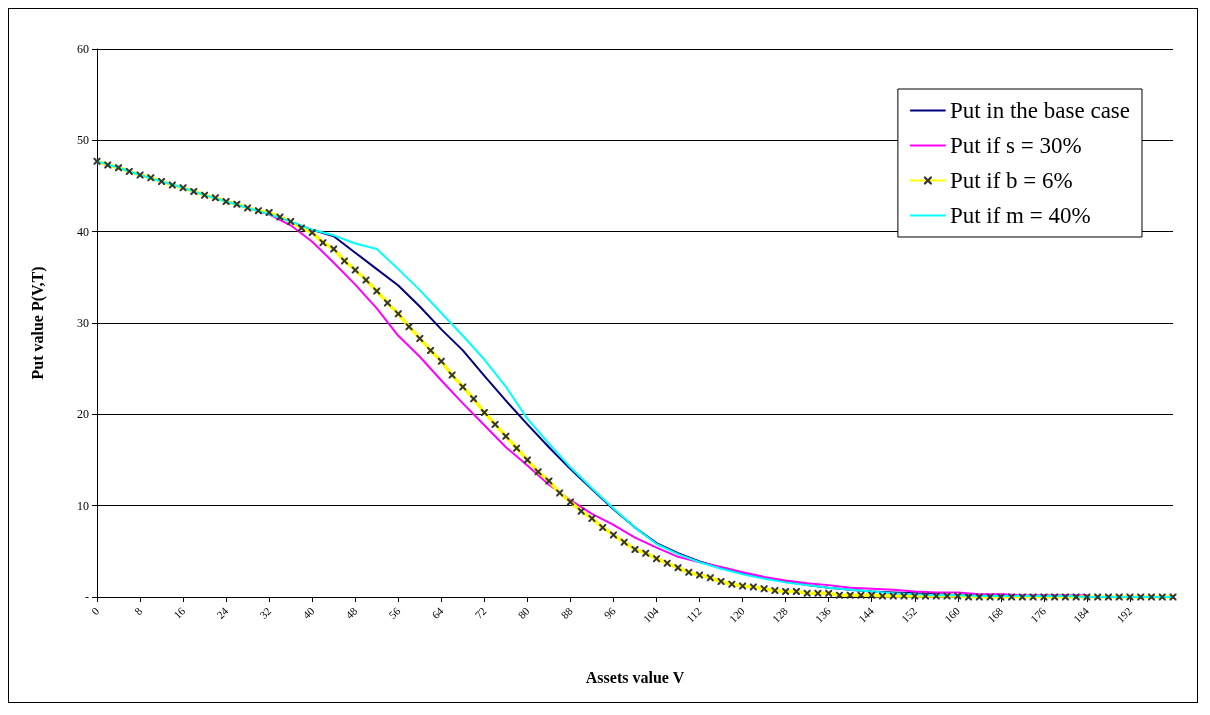 This screenshot has height=715, width=1210. I want to click on x-tick-label: 184, so click(1081, 614).